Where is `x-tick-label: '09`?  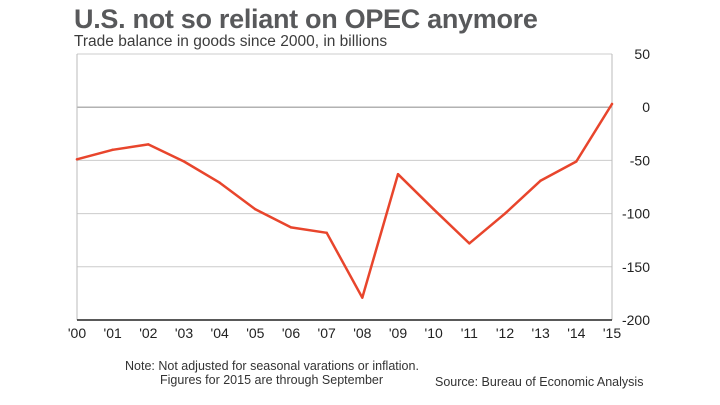 x-tick-label: '09 is located at coordinates (398, 333).